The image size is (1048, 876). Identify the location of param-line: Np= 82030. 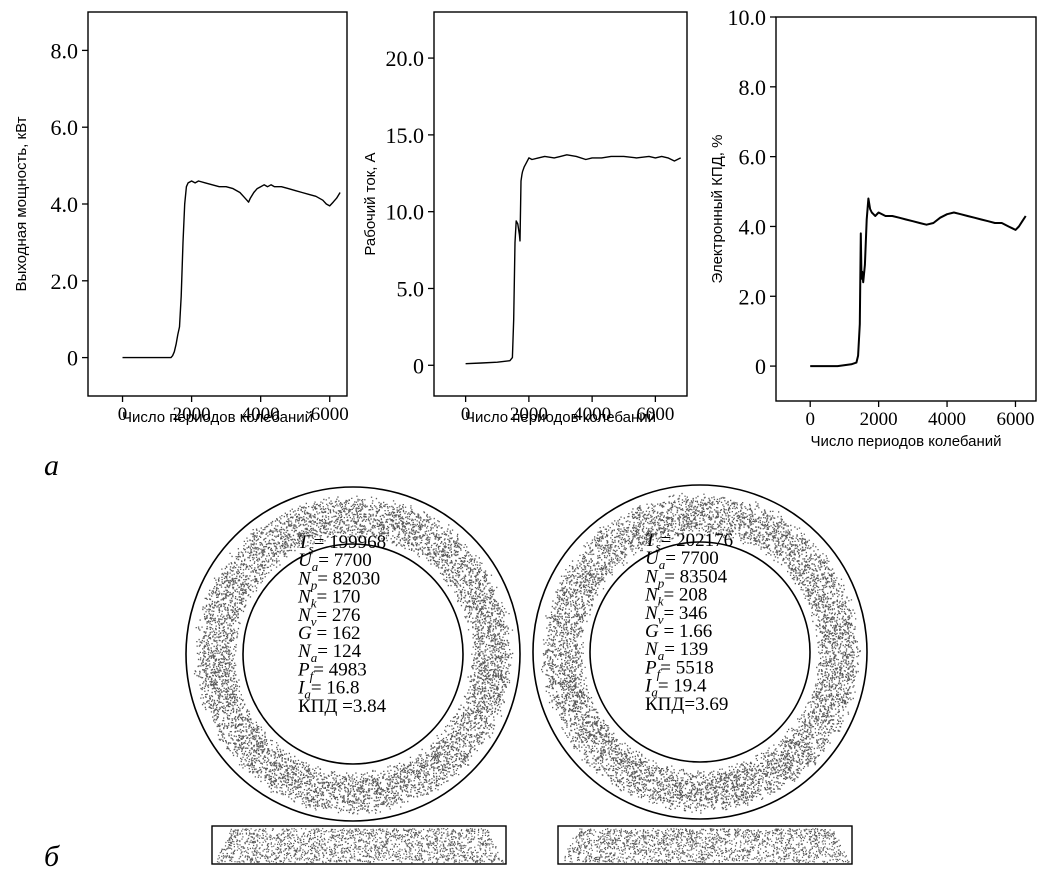
(338, 580).